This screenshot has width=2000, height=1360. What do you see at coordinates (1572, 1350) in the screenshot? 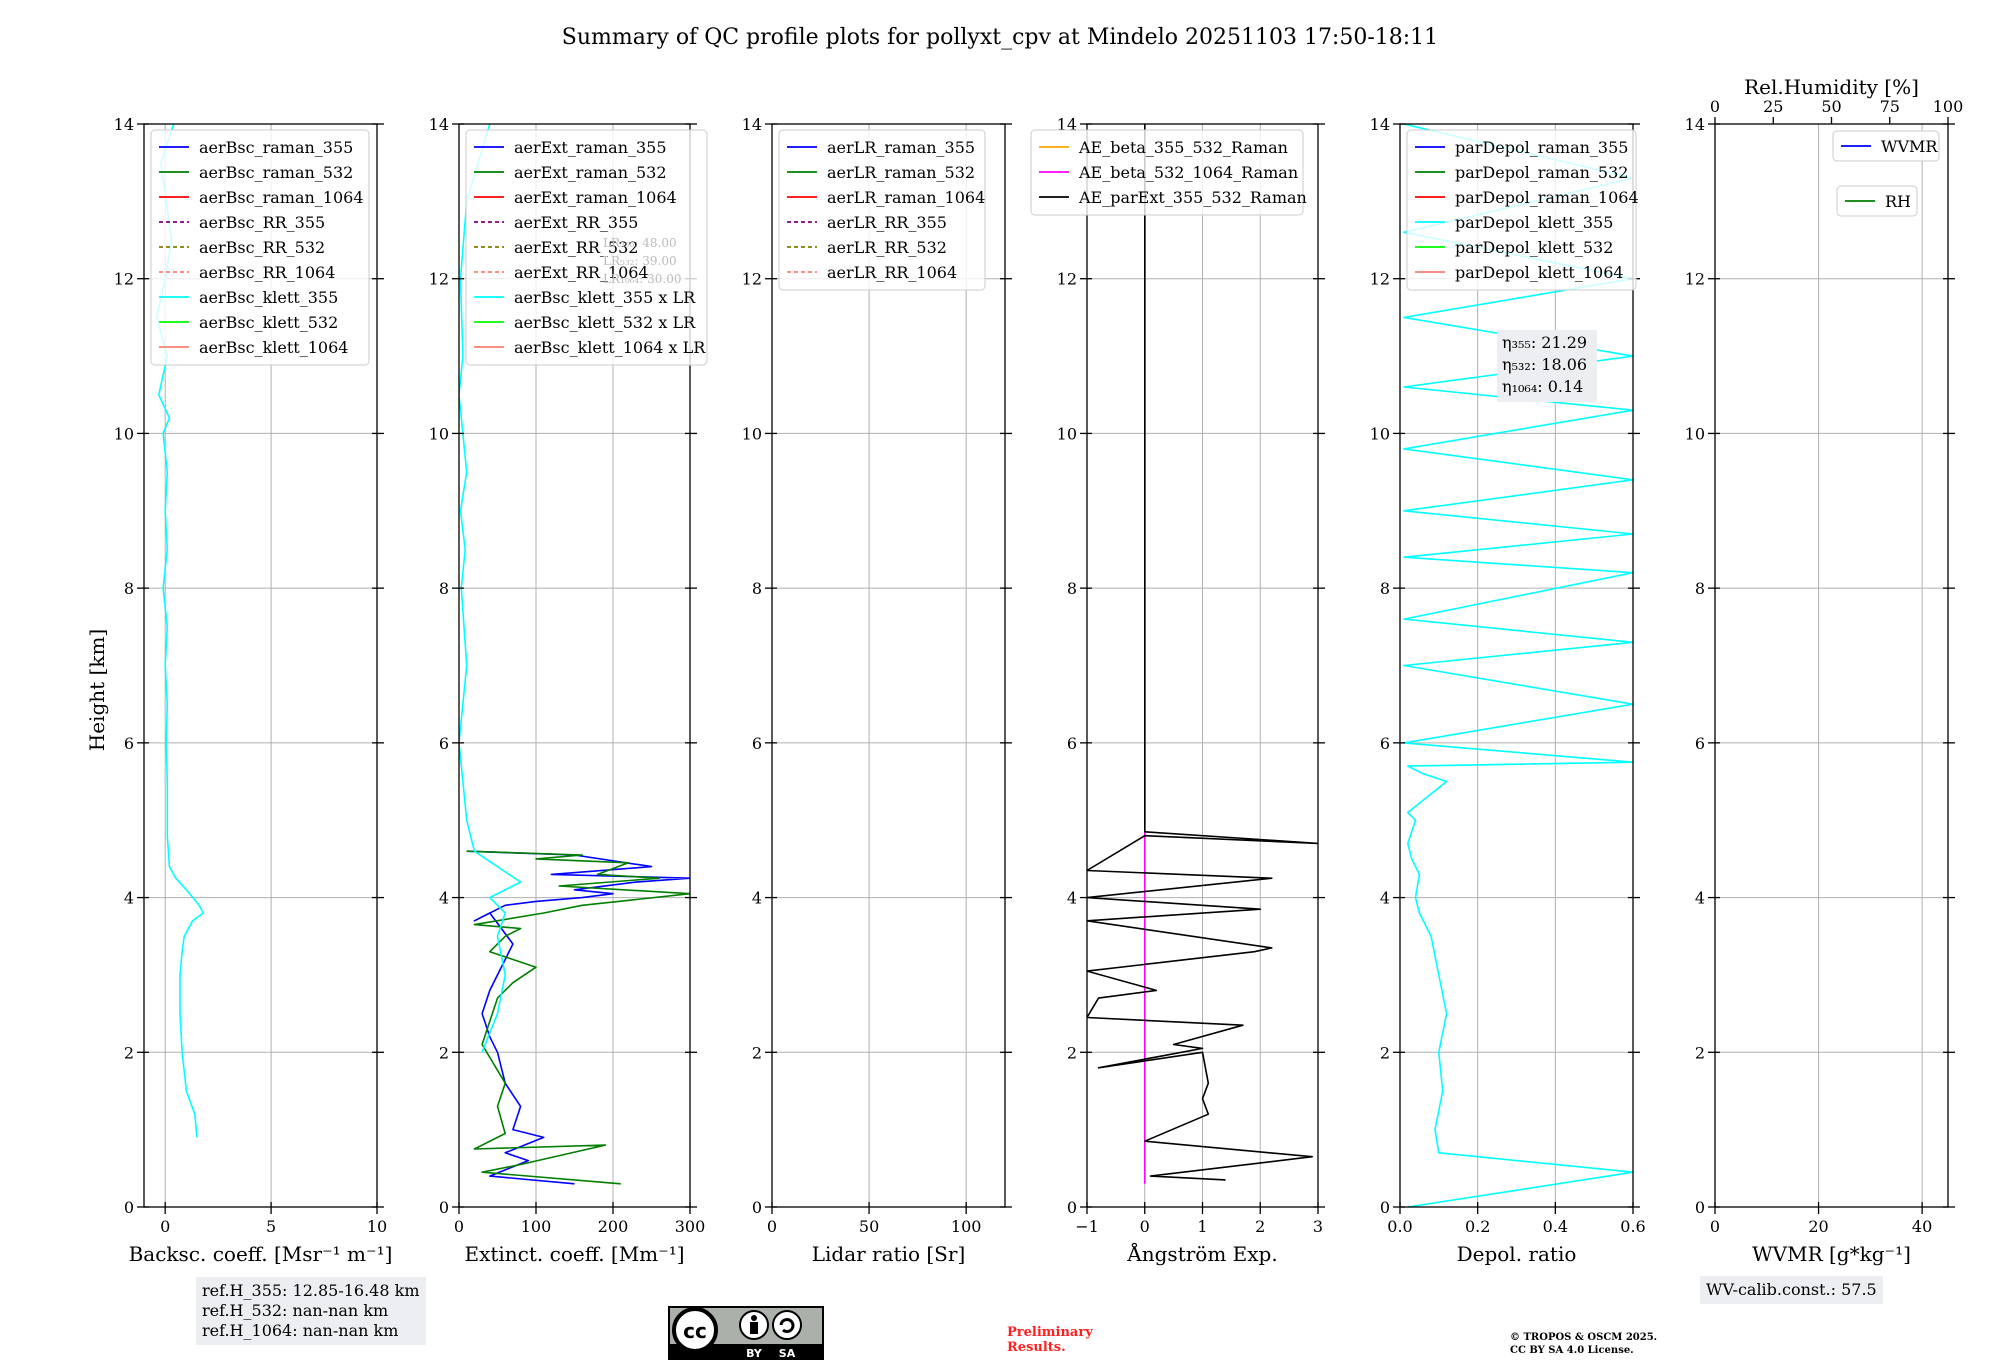
I see `copyright-line-2: CC BY SA 4.0 License.` at bounding box center [1572, 1350].